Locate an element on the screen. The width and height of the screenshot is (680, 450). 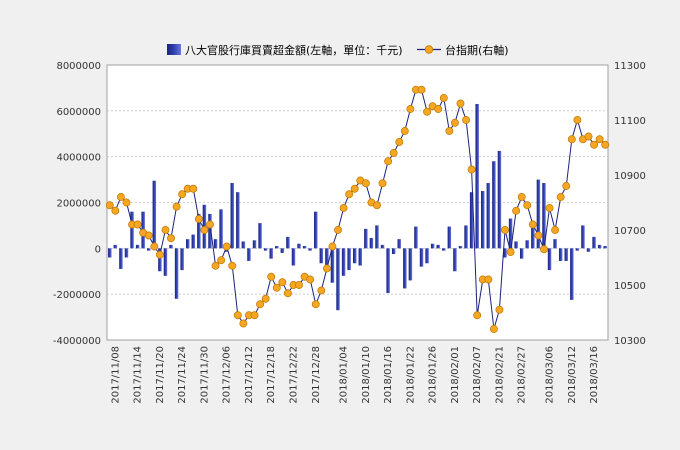
x-tick-label: 2018/02/27 is located at coordinates (522, 375).